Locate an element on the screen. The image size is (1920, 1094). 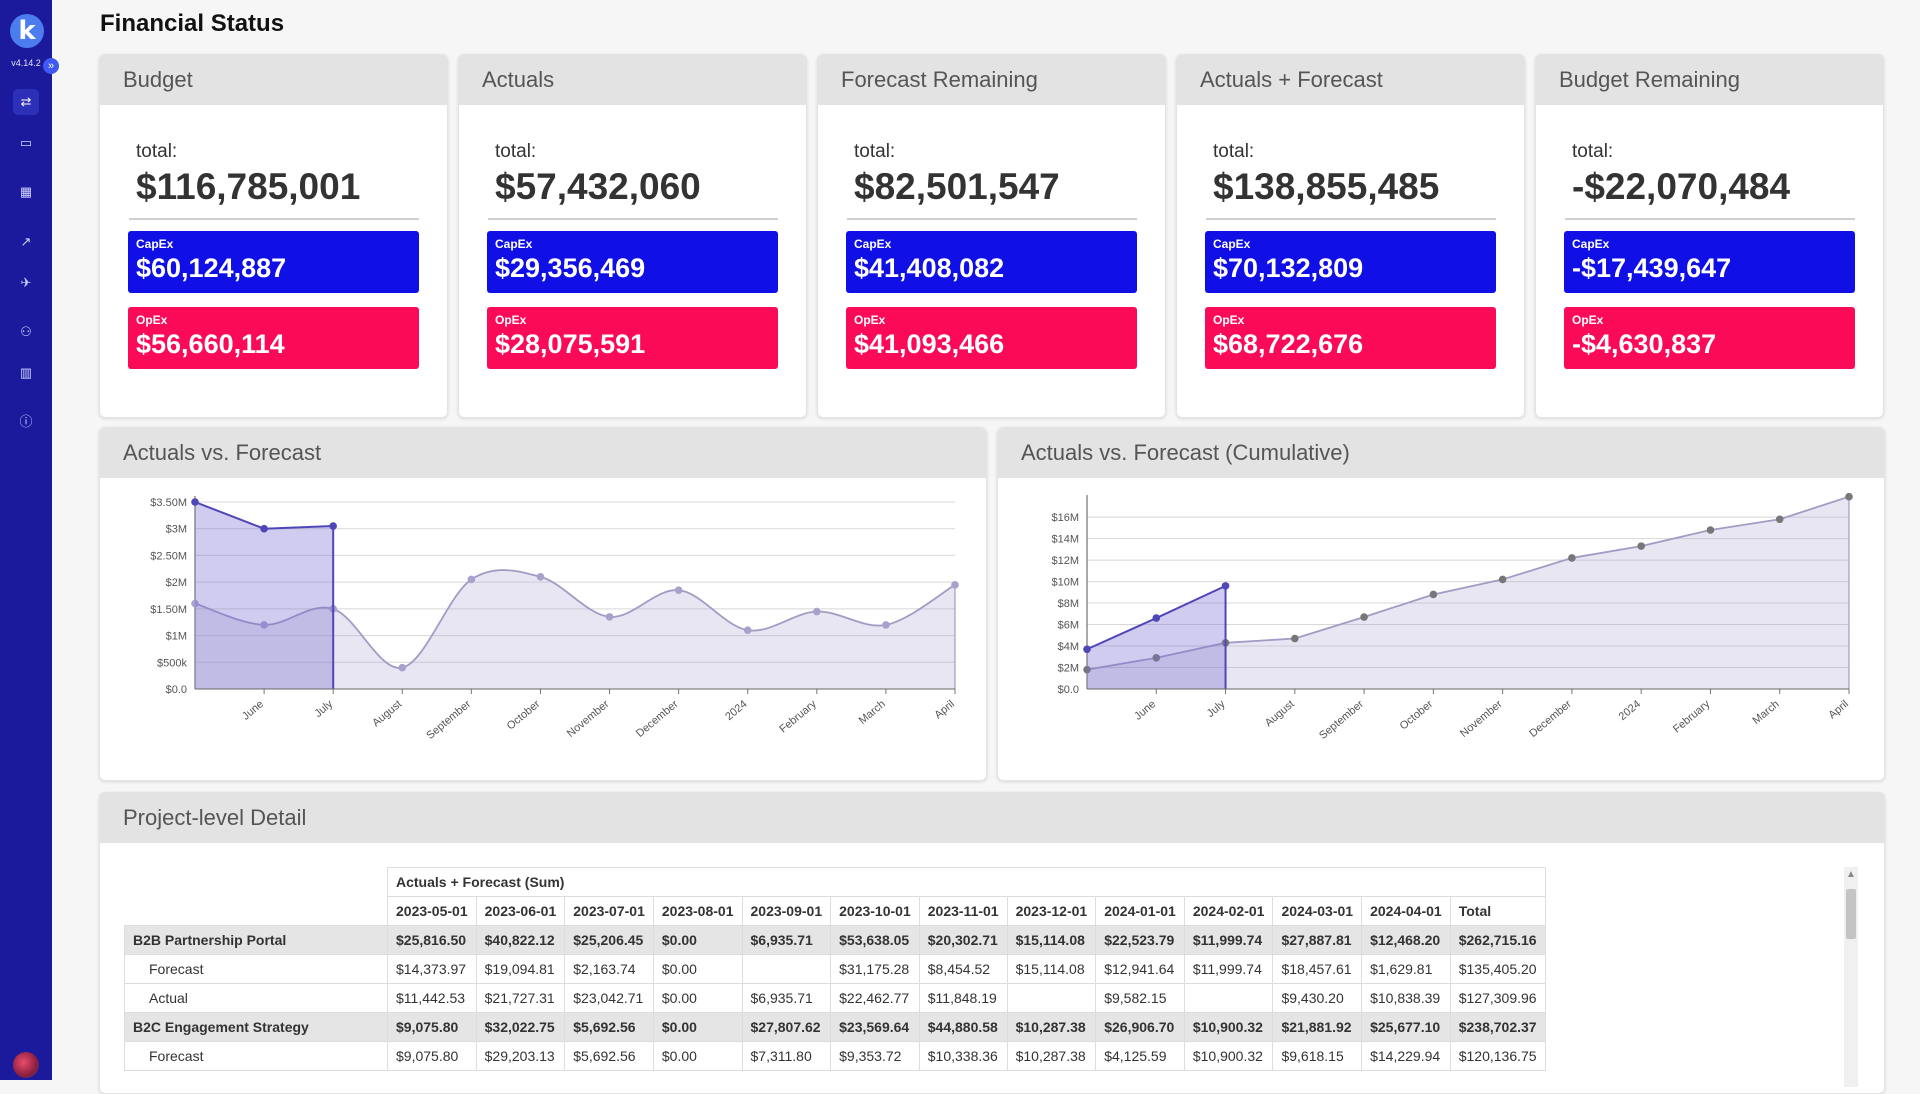
column-header: 2024-02-01 is located at coordinates (1228, 911).